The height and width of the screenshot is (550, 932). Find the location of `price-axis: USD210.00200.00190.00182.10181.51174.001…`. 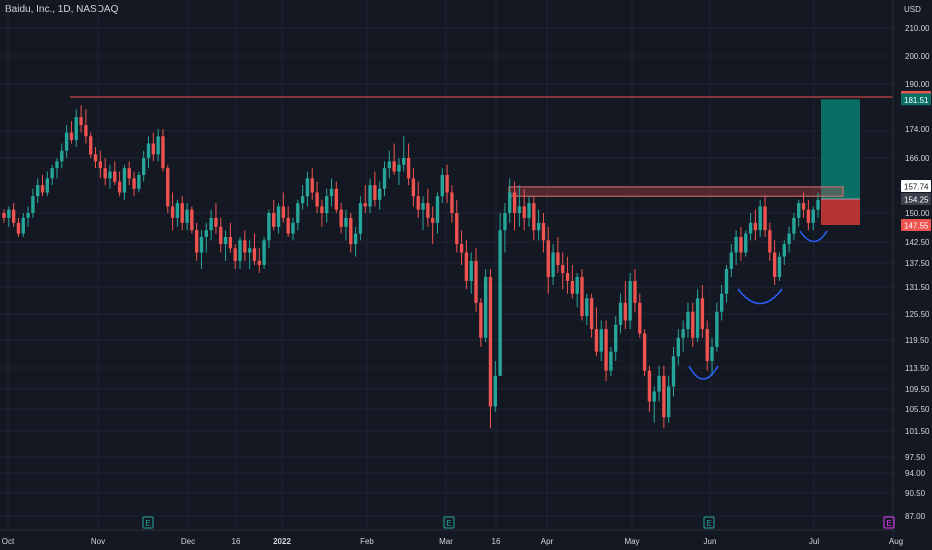

price-axis: USD210.00200.00190.00182.10181.51174.001… is located at coordinates (912, 275).